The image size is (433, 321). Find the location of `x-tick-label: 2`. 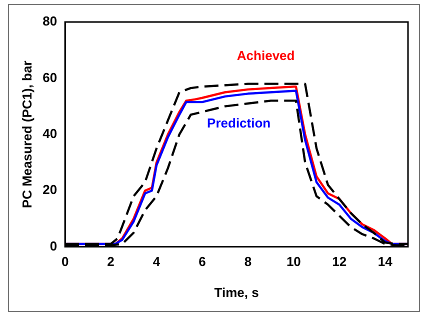

x-tick-label: 2 is located at coordinates (110, 262).